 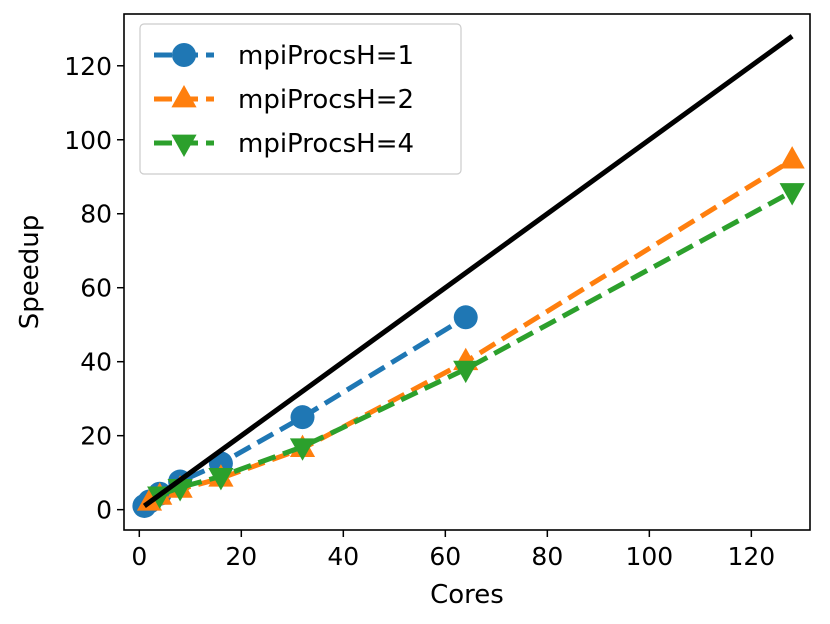 I want to click on legend-box, so click(x=300, y=99).